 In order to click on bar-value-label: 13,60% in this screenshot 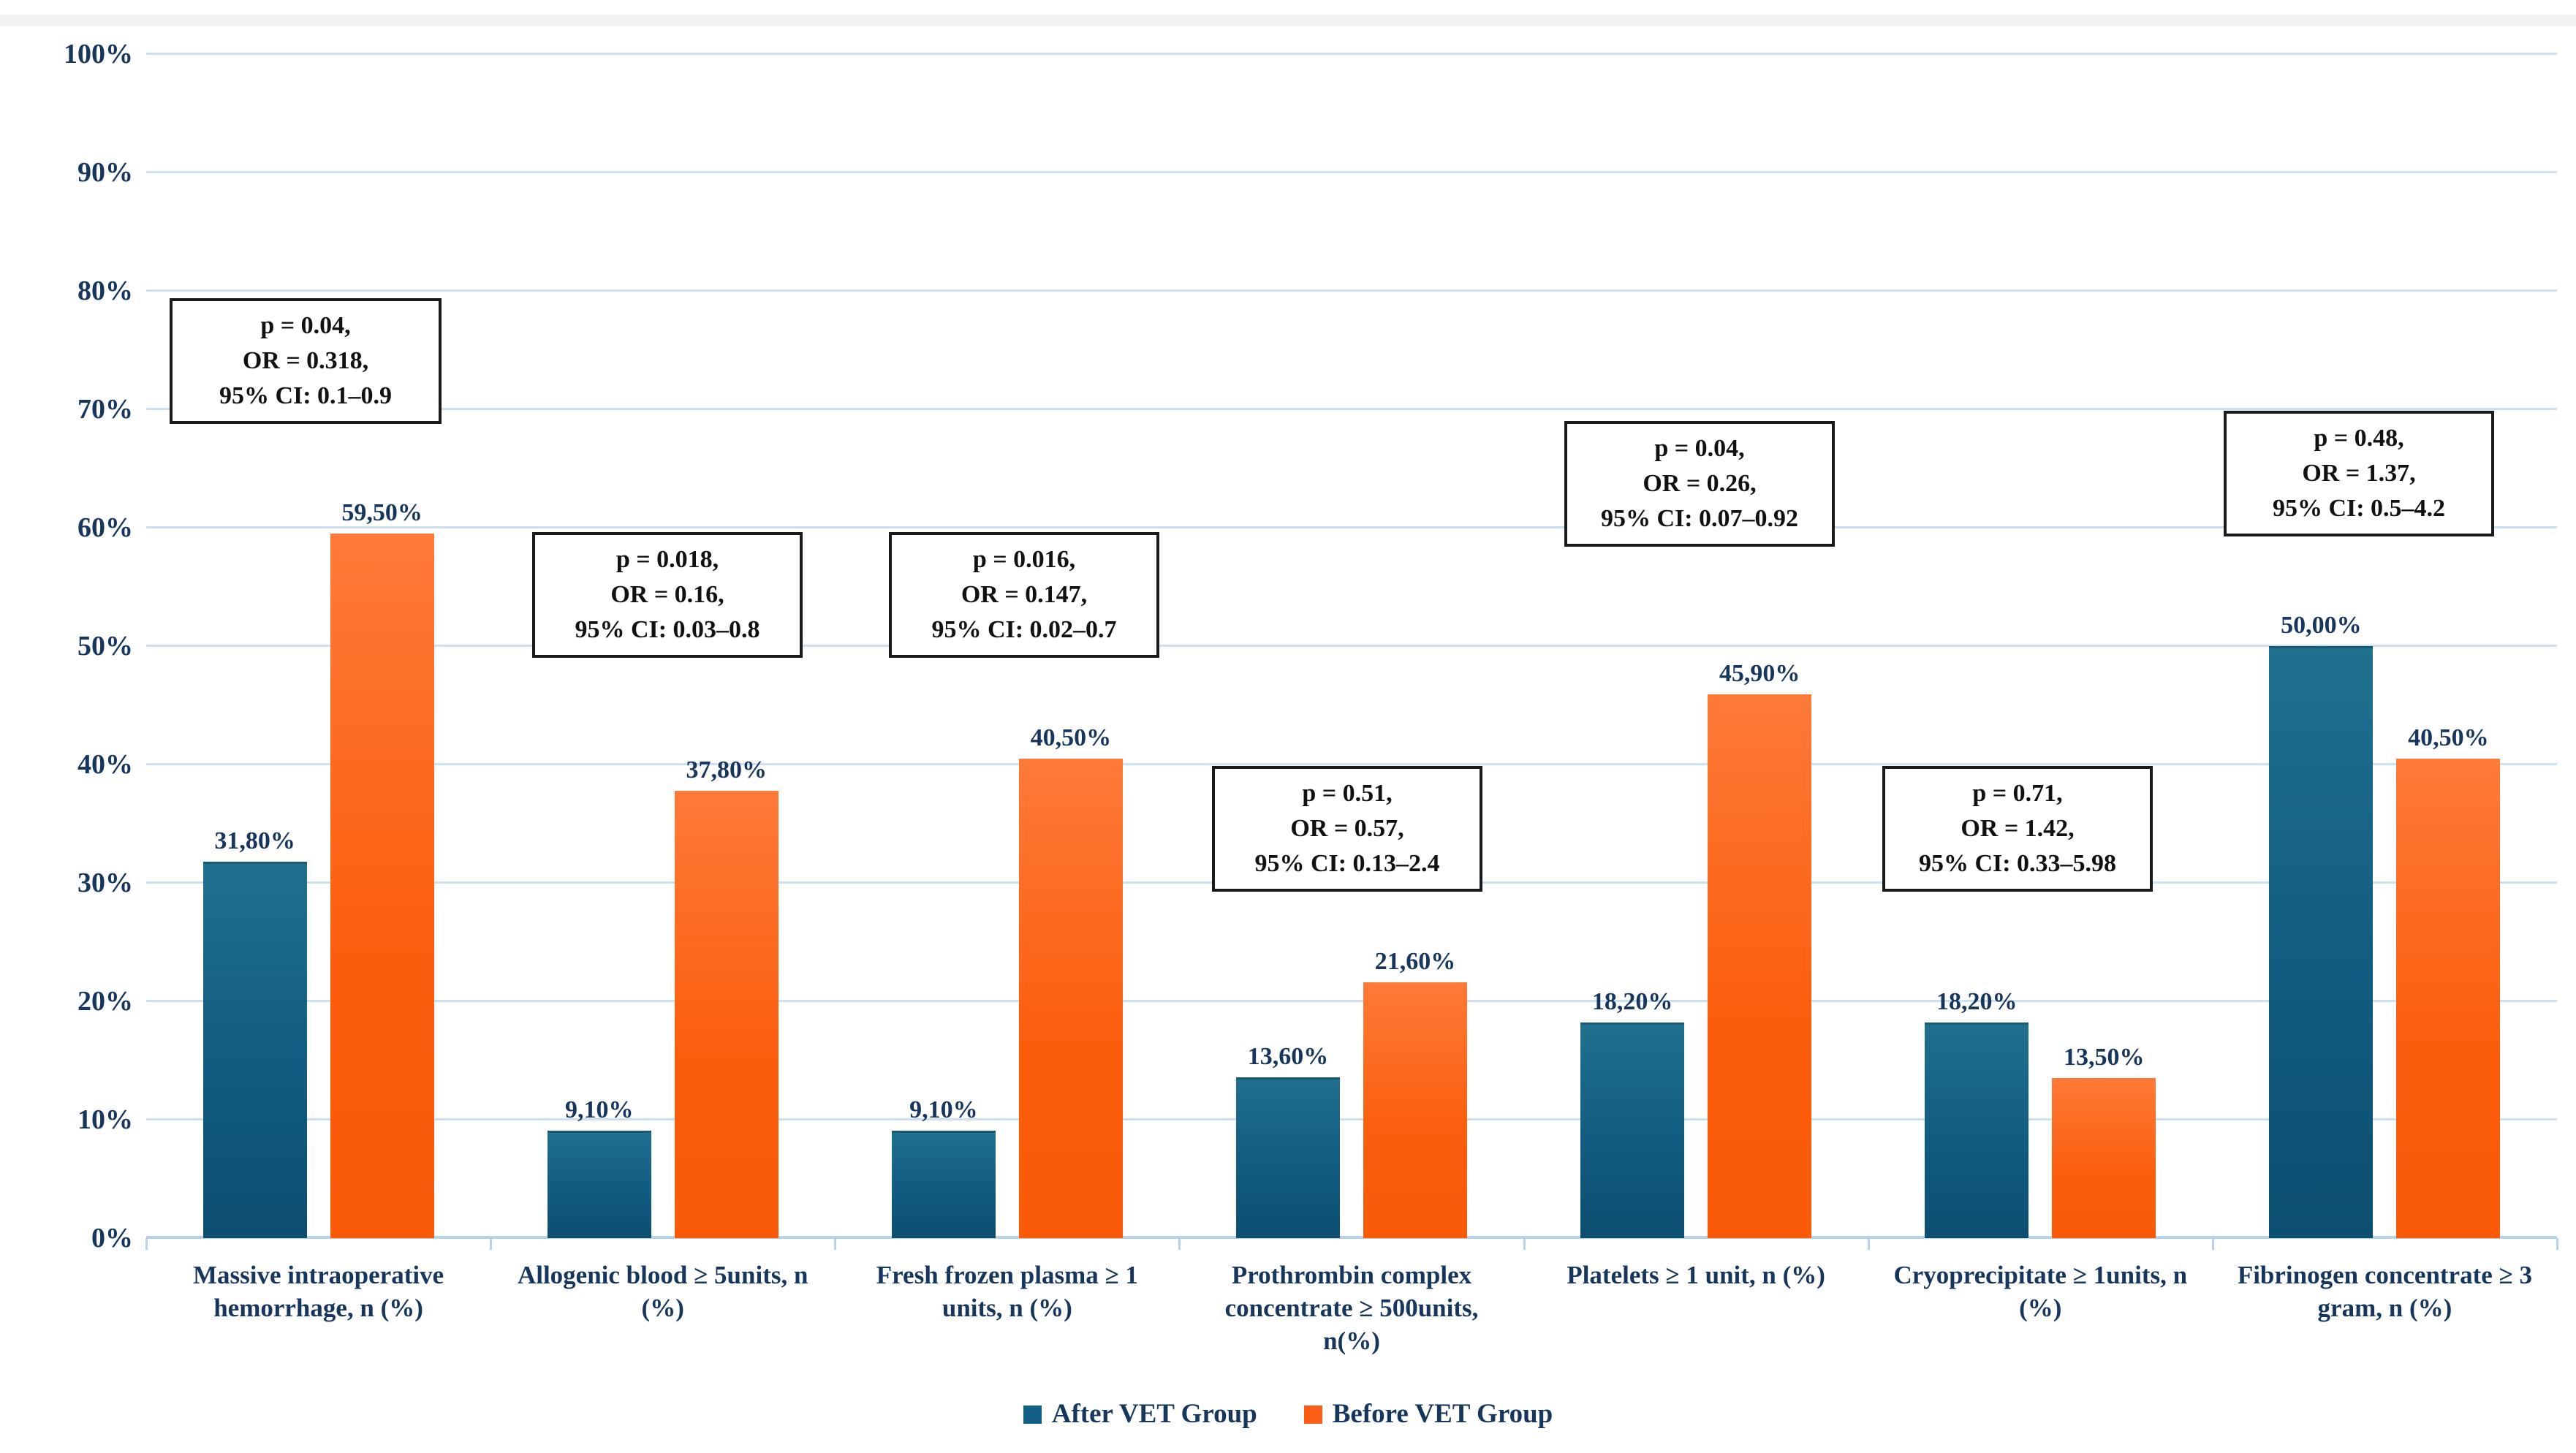, I will do `click(1288, 1056)`.